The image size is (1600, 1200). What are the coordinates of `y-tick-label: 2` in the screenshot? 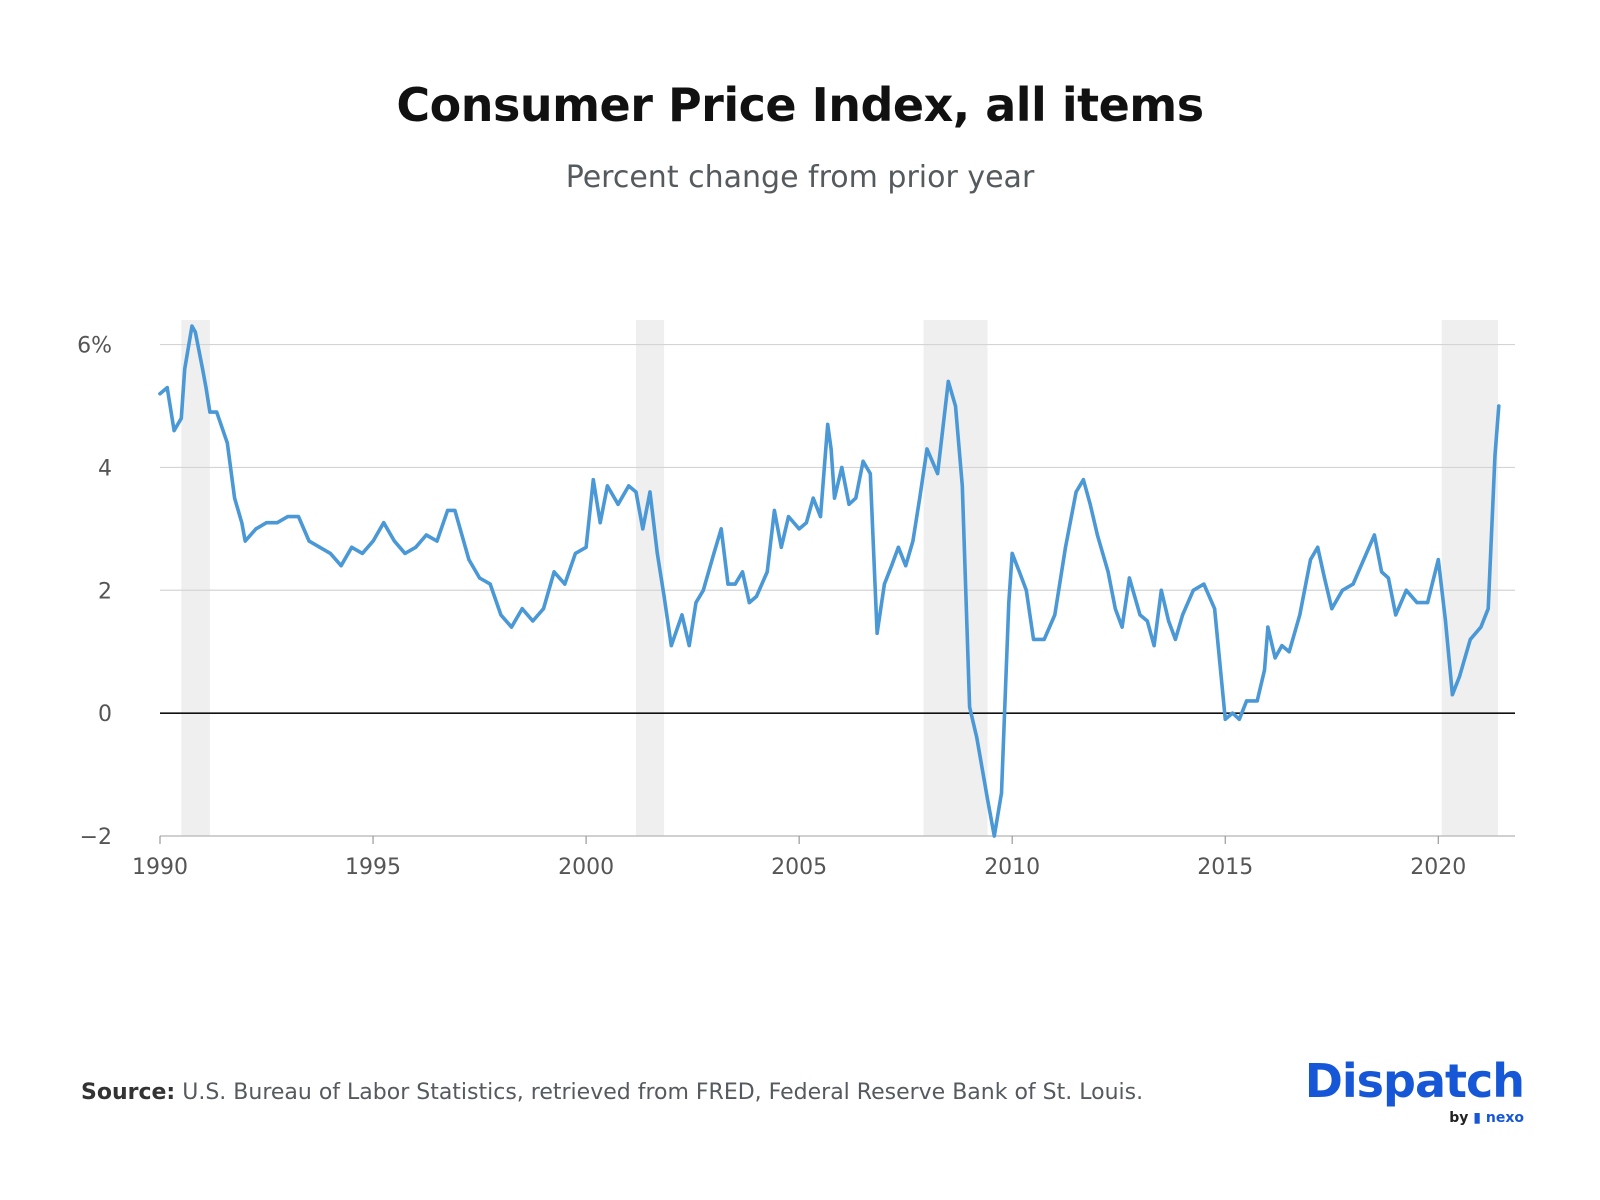 It's located at (105, 591).